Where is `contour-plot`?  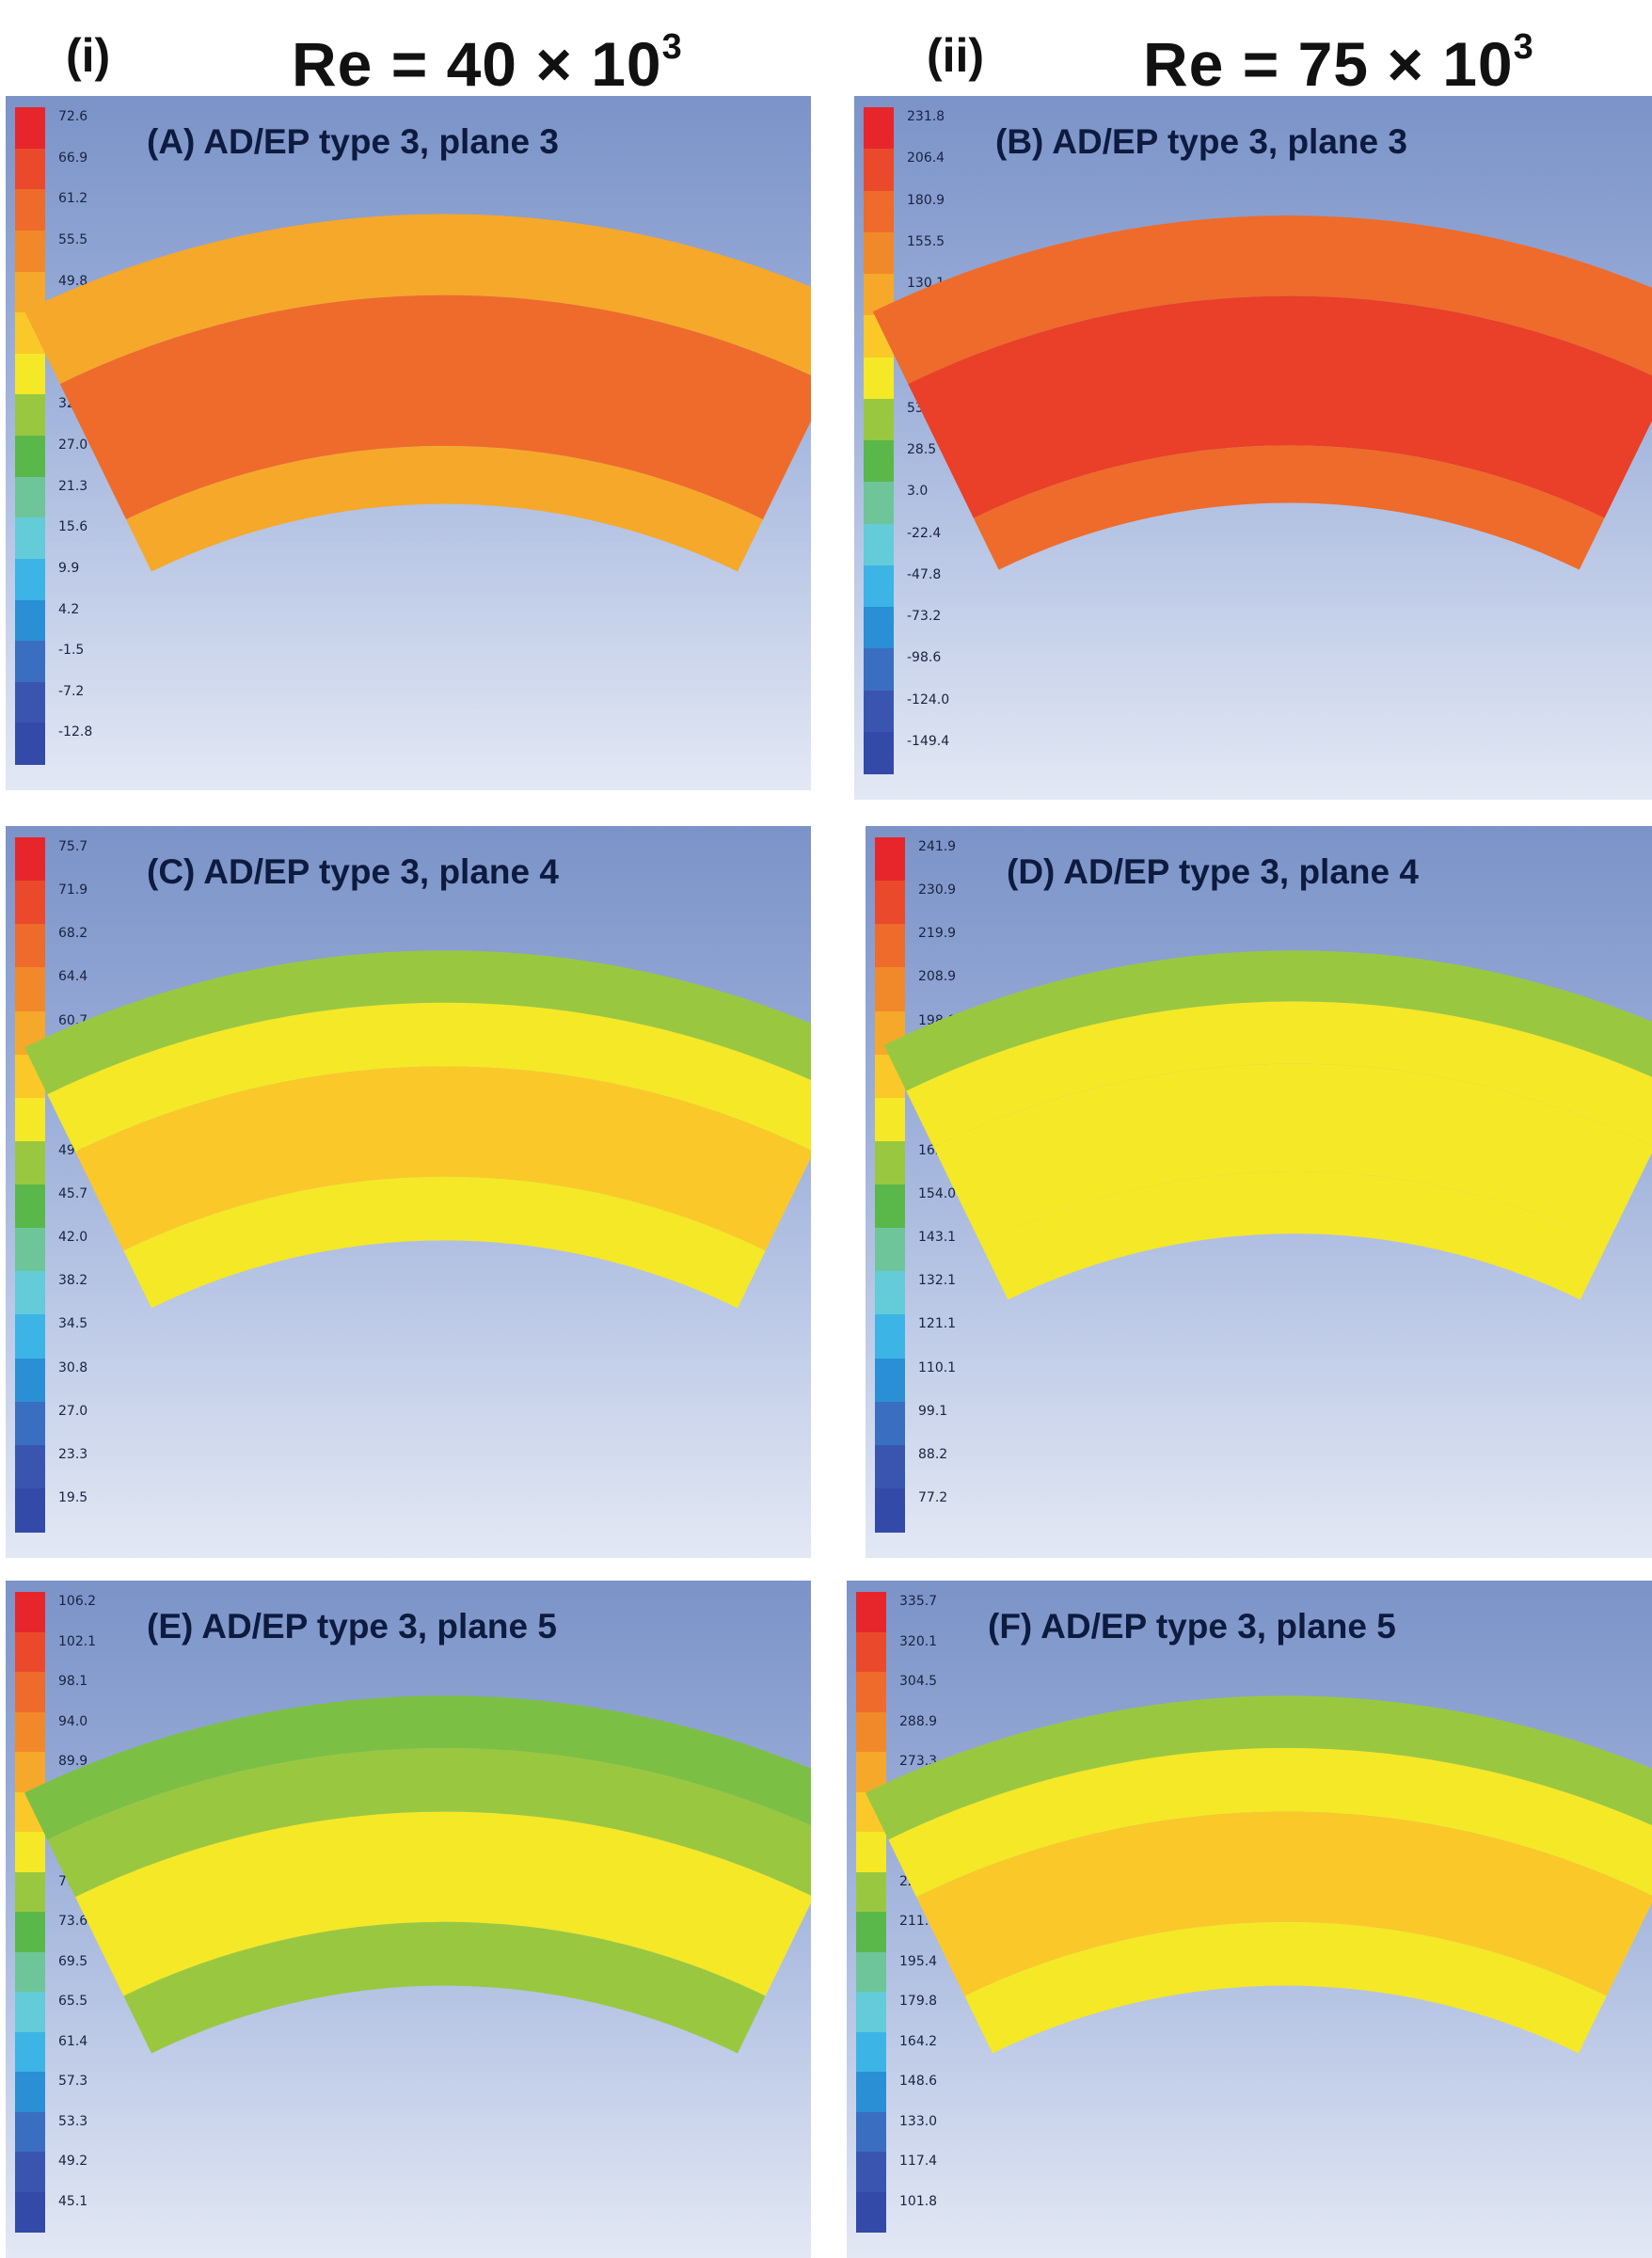
contour-plot is located at coordinates (417, 1129).